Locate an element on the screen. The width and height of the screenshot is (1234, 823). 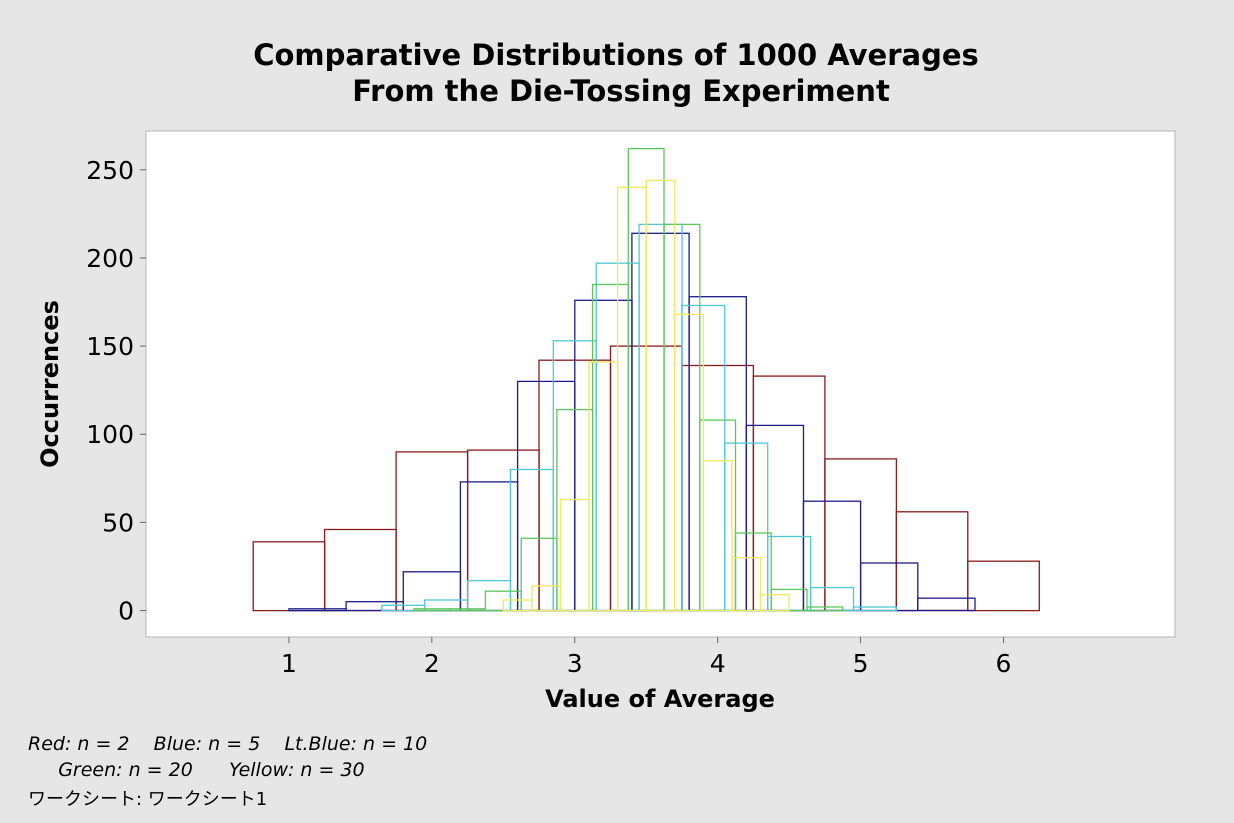
y-tick-label: 100 is located at coordinates (110, 434).